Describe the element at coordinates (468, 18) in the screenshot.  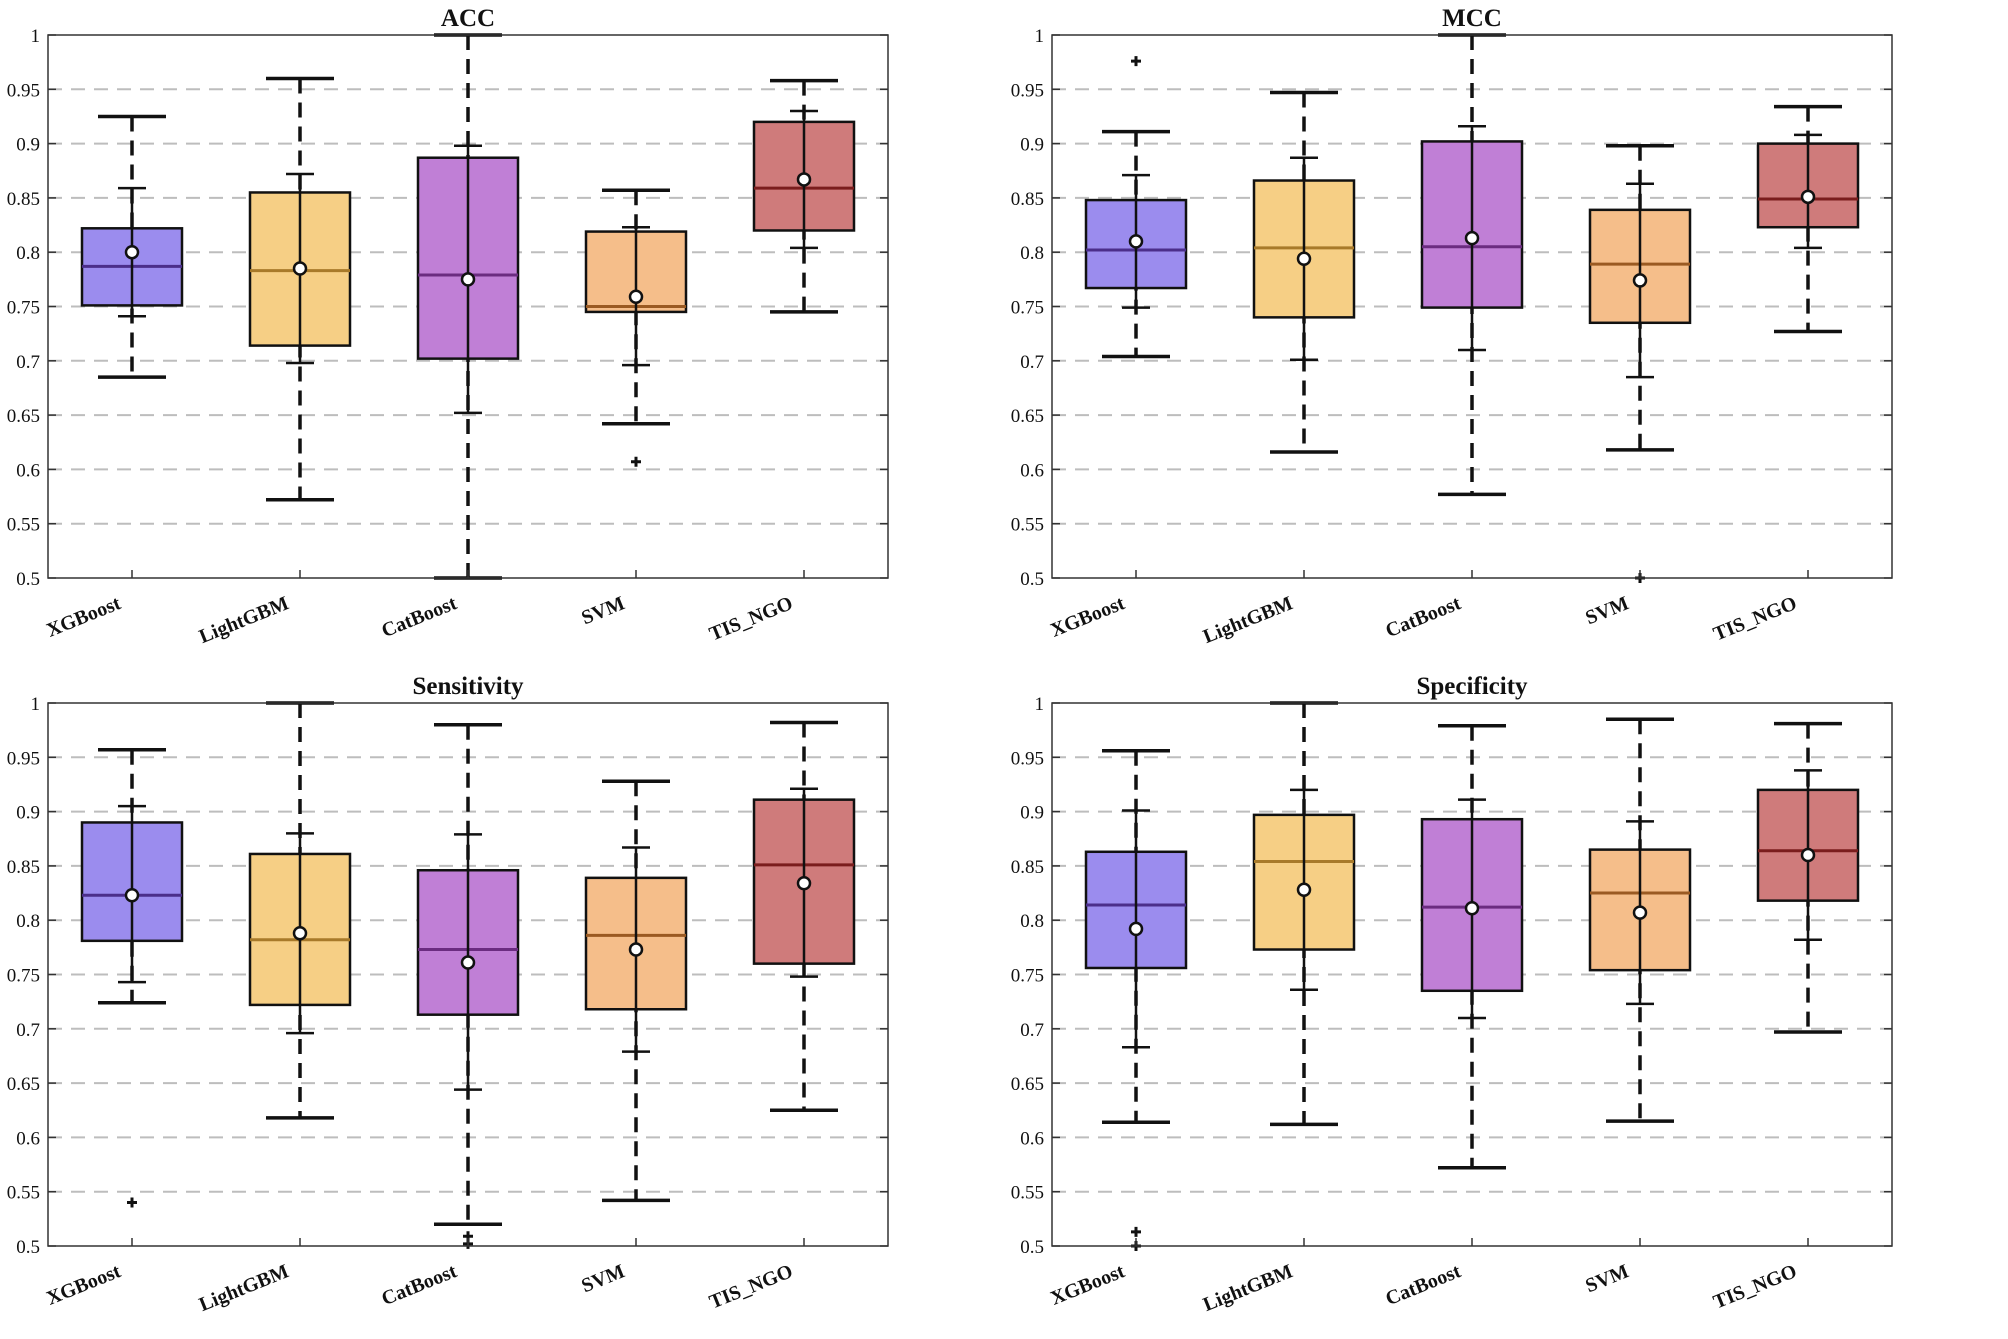
I see `chart-title: ACC` at that location.